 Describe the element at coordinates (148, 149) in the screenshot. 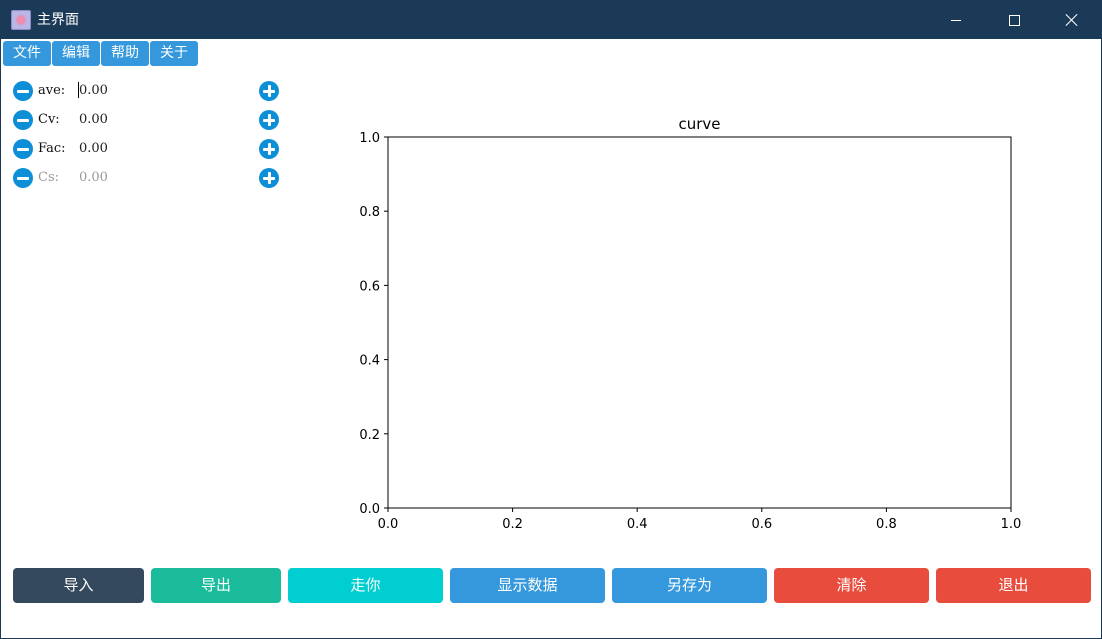

I see `param-row-fac: Fac: 0.00` at that location.